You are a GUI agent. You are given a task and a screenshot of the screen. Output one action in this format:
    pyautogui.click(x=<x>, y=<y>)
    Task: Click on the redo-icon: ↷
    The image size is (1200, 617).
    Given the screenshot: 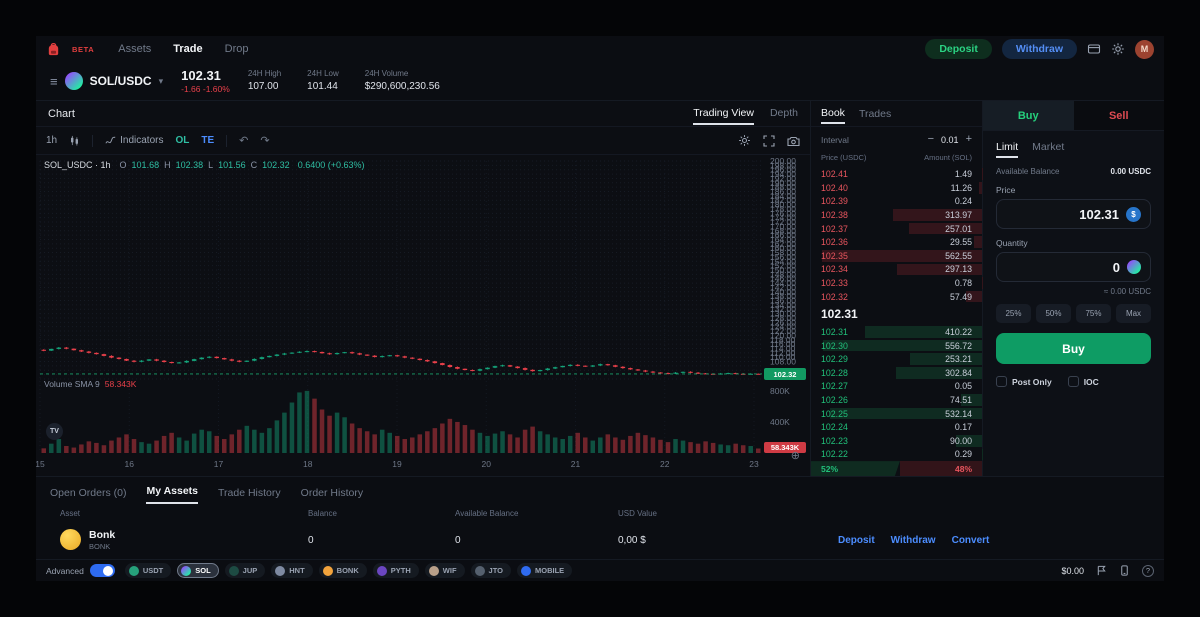 What is the action you would take?
    pyautogui.click(x=265, y=141)
    